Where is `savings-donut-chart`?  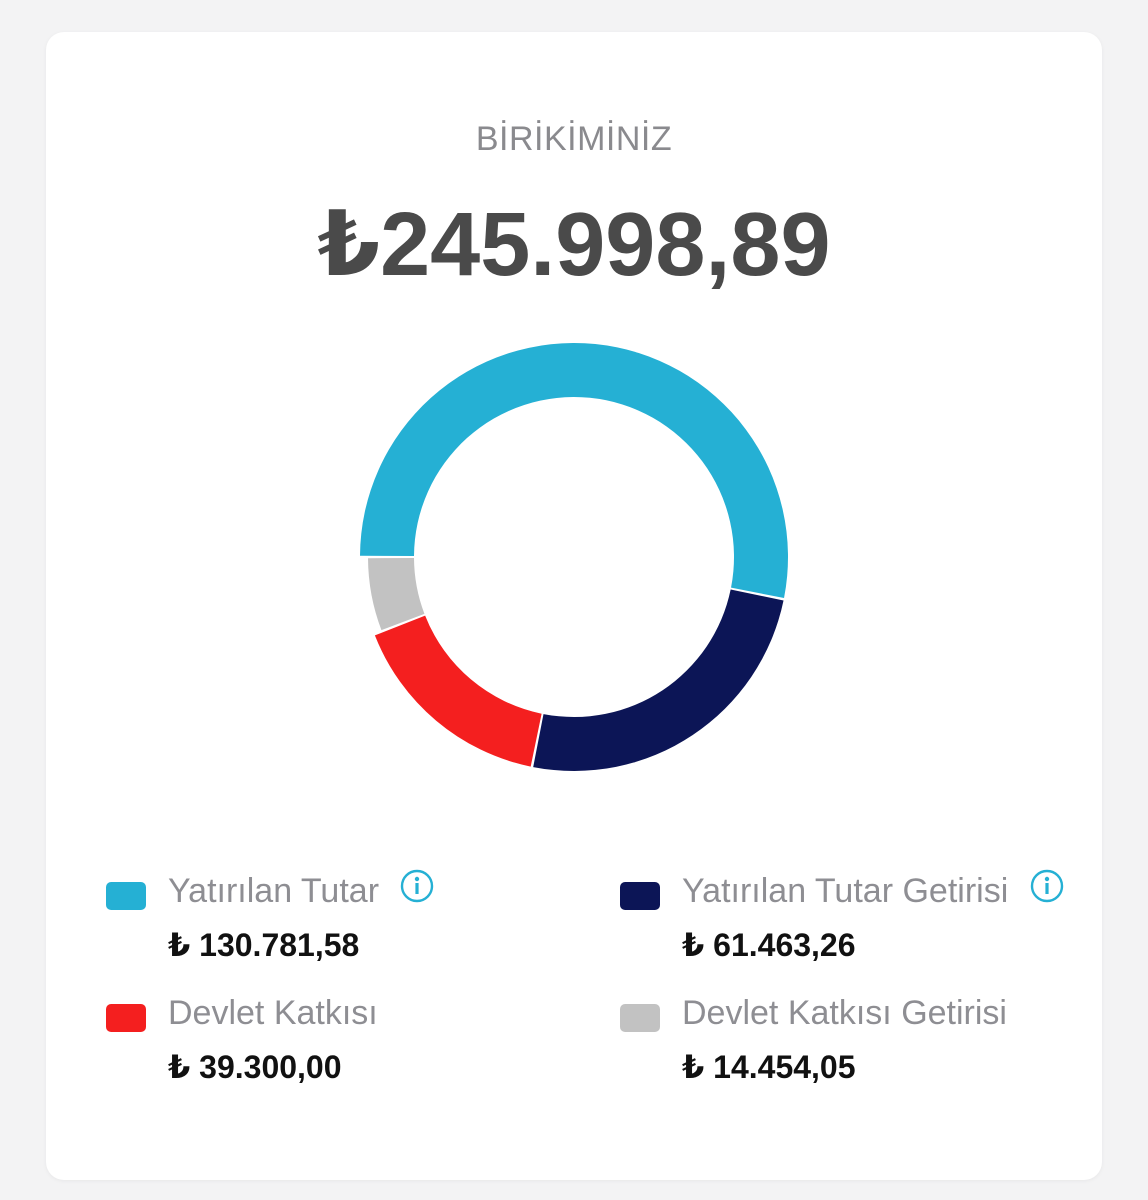 savings-donut-chart is located at coordinates (574, 556).